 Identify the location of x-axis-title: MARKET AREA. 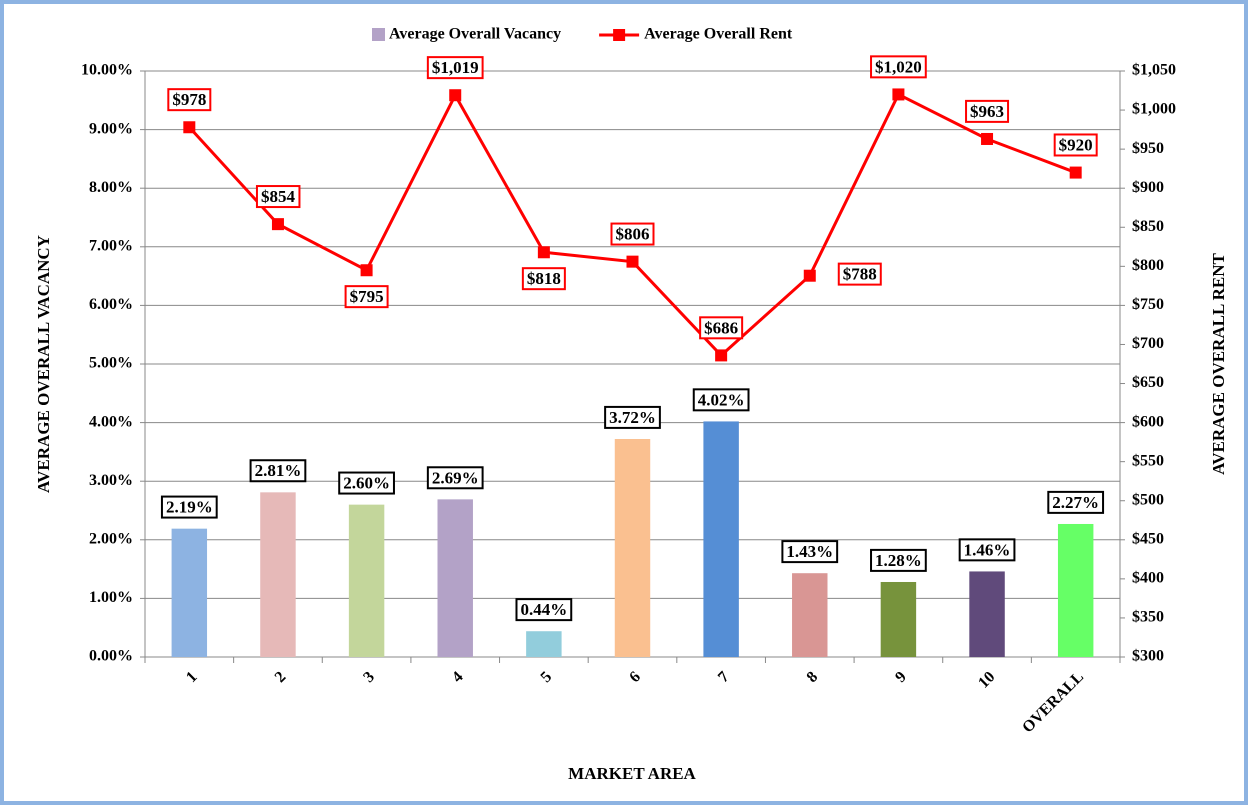
(632, 773).